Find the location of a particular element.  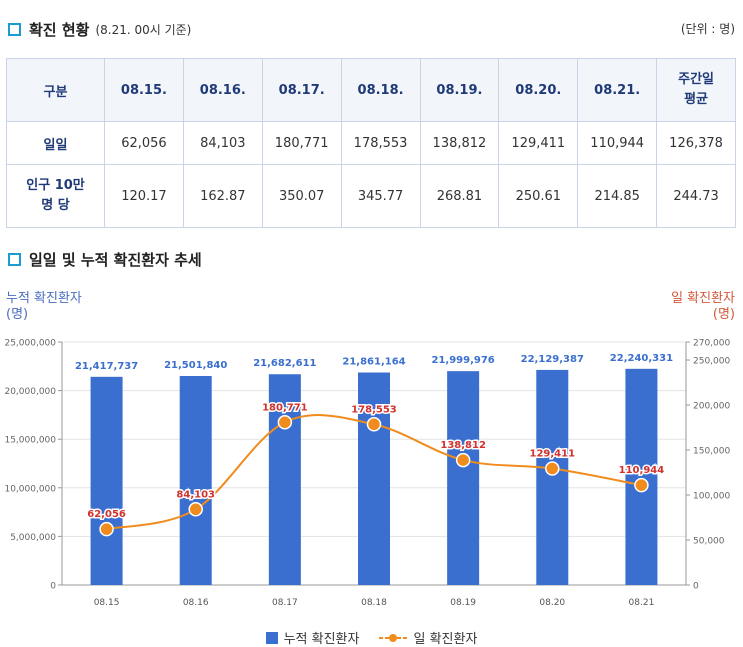

x-axis-tick-label: 08.17 is located at coordinates (285, 603).